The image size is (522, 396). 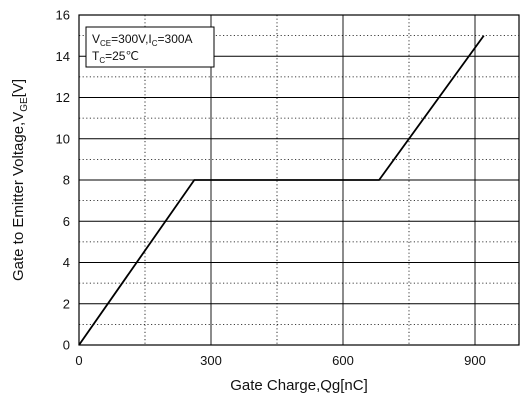 What do you see at coordinates (66, 221) in the screenshot?
I see `y-tick-label: 6` at bounding box center [66, 221].